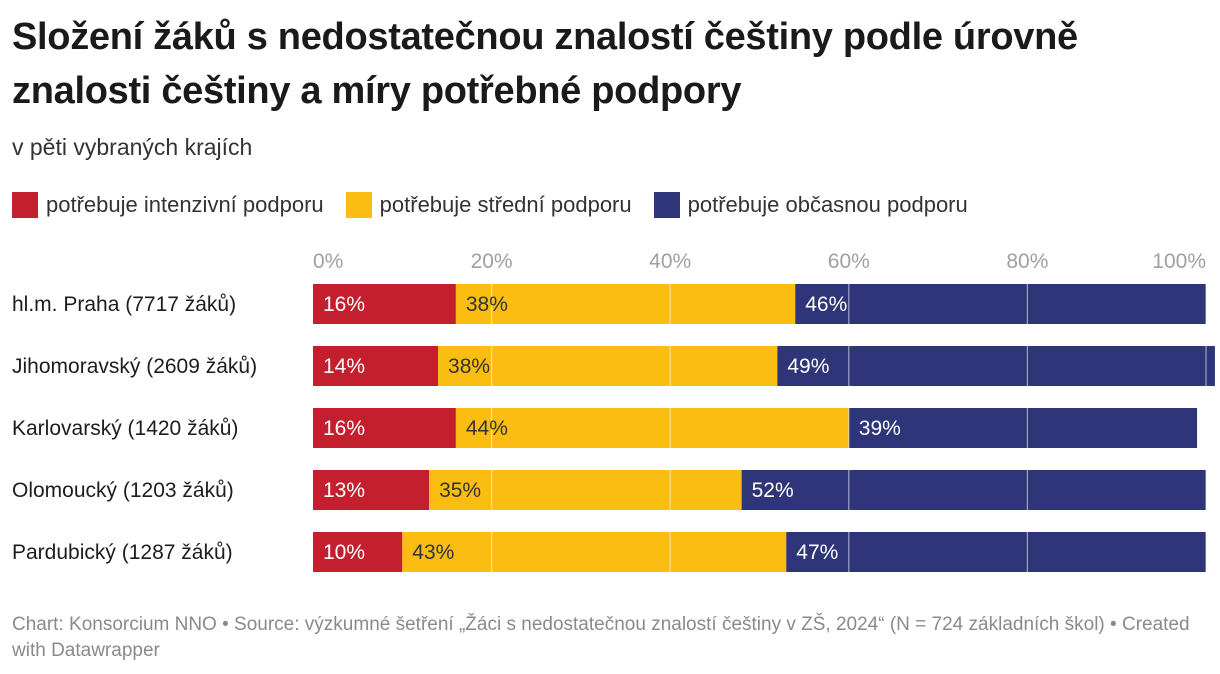 The image size is (1220, 674). Describe the element at coordinates (808, 366) in the screenshot. I see `data-label: 49%` at that location.